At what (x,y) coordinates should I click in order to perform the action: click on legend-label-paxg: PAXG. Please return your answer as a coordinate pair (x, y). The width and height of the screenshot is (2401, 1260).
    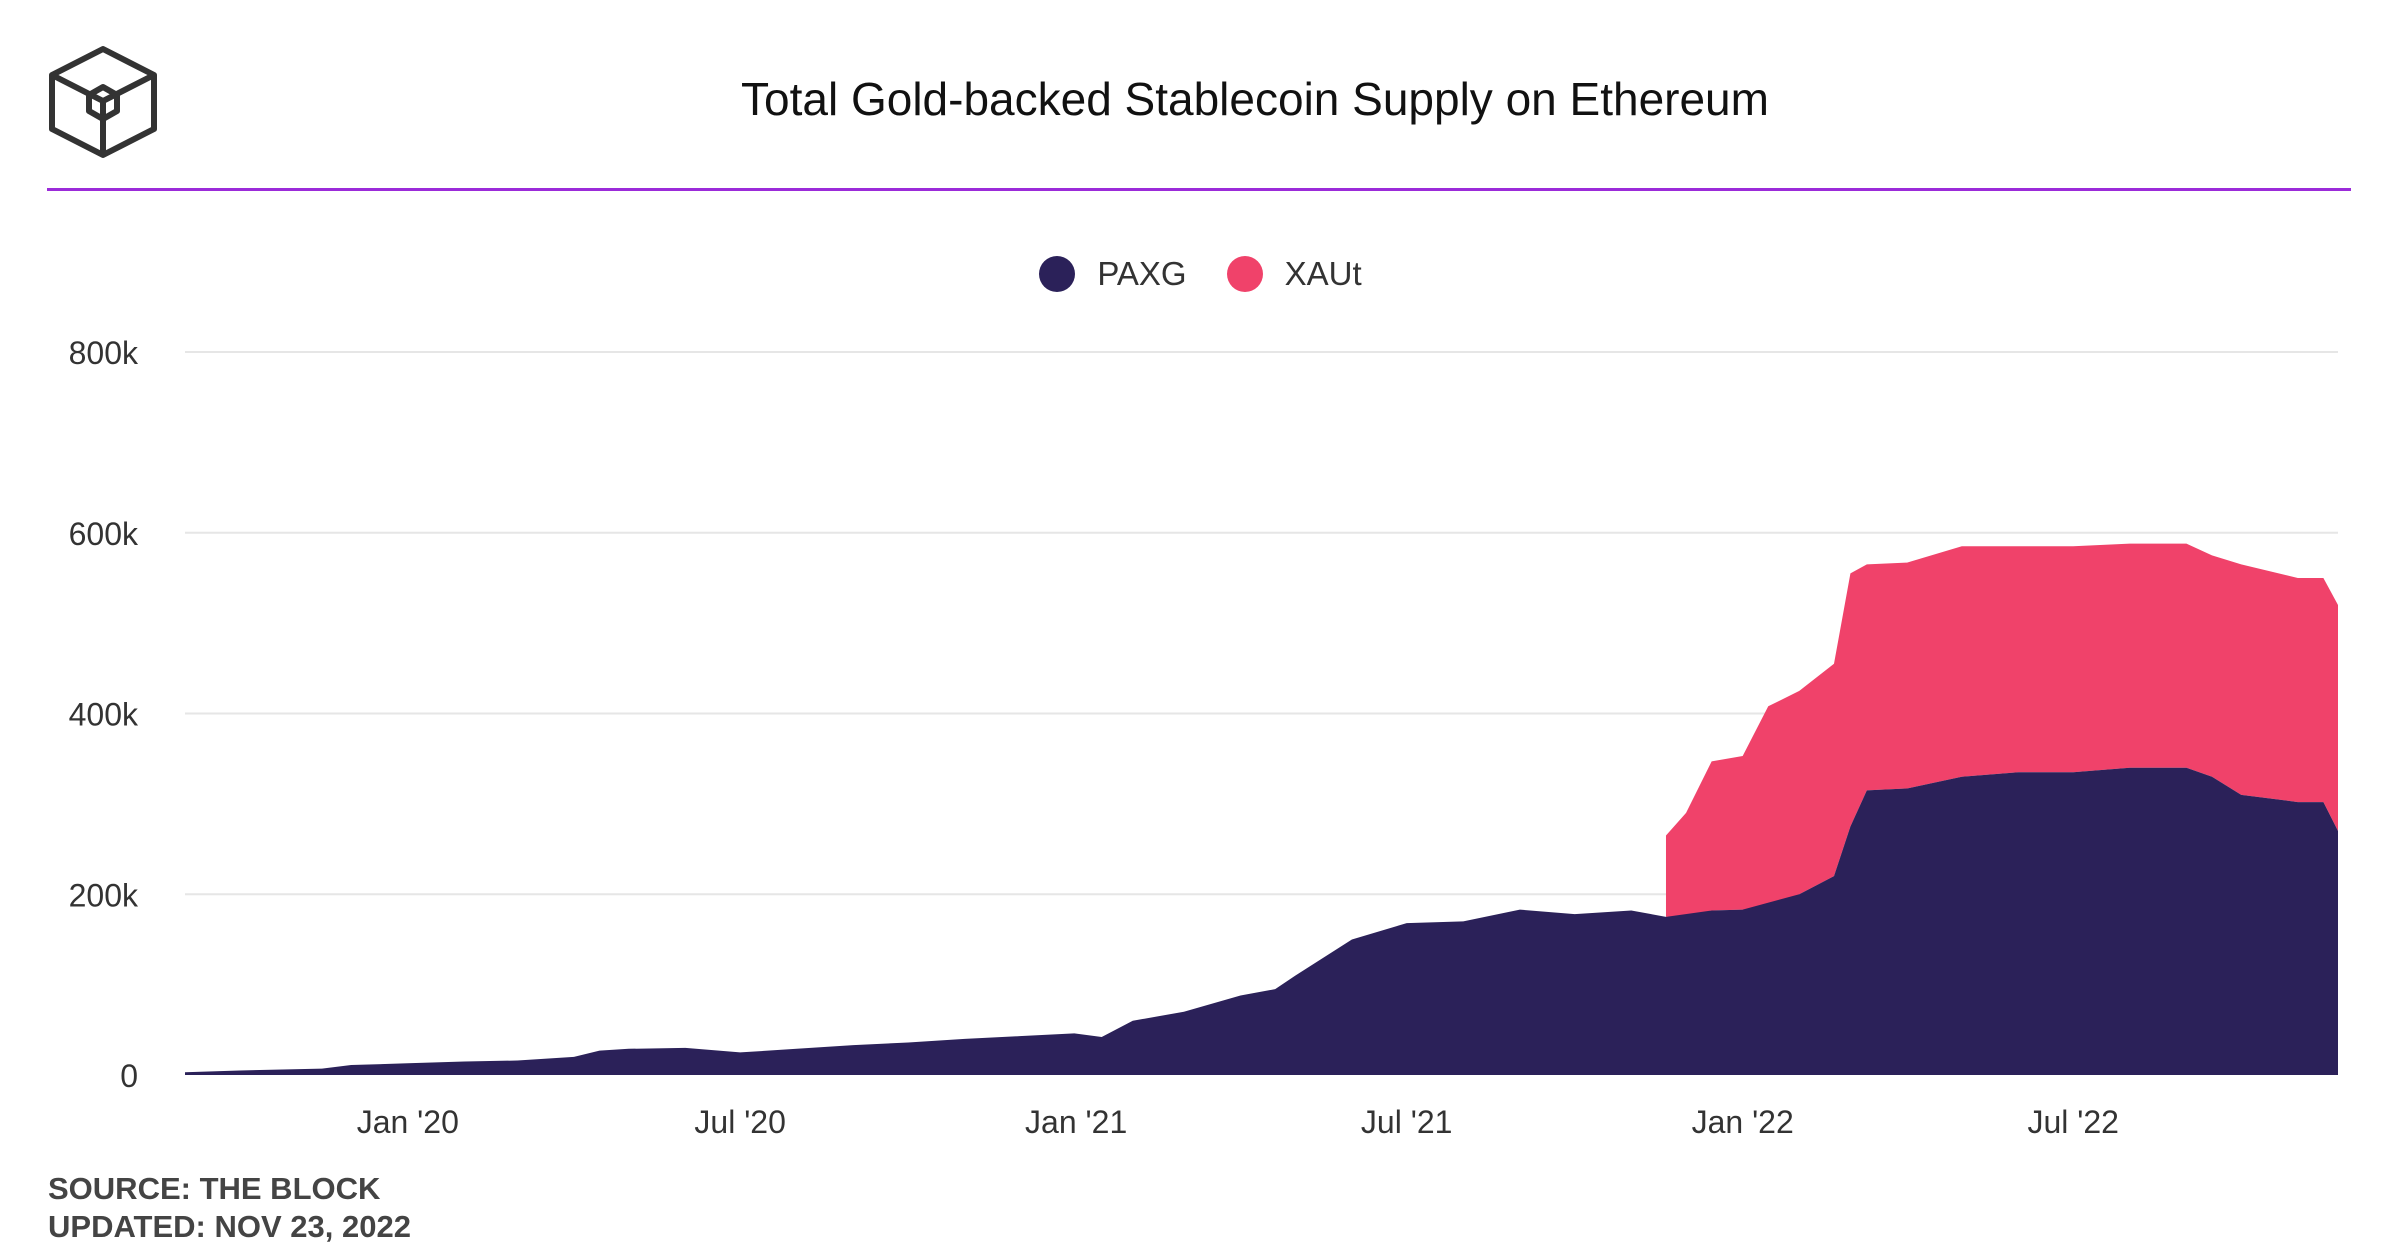
    Looking at the image, I should click on (1142, 273).